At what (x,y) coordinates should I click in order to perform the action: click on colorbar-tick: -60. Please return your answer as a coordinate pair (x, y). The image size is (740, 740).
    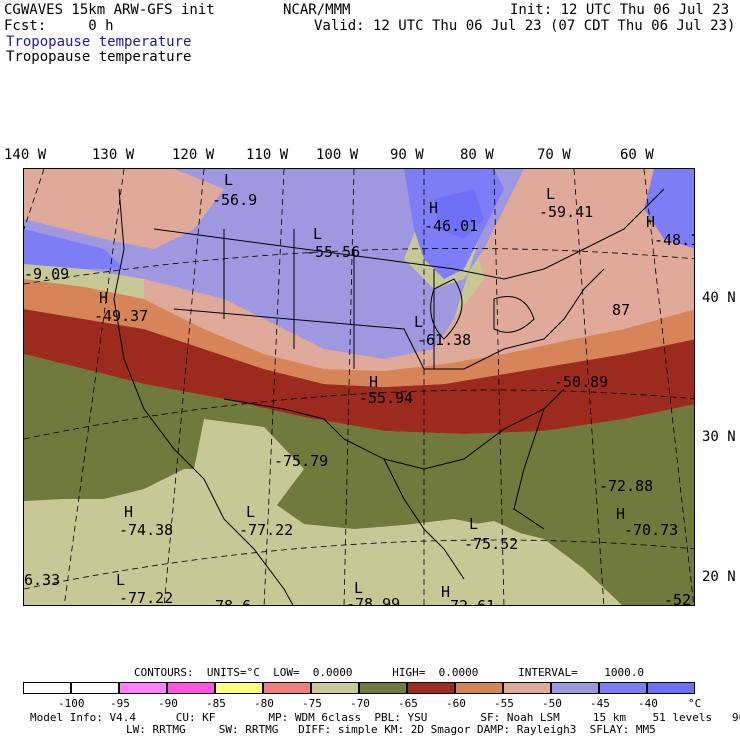
    Looking at the image, I should click on (456, 703).